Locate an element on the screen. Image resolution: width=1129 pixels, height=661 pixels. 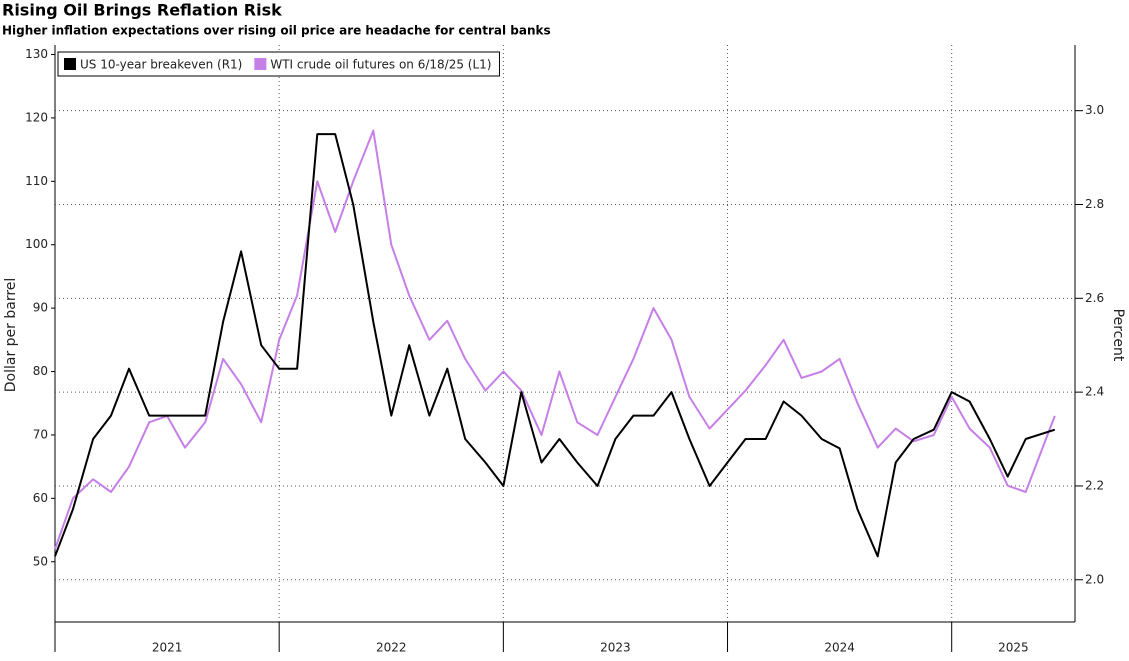
legend-label: US 10-year breakeven (R1) is located at coordinates (161, 65).